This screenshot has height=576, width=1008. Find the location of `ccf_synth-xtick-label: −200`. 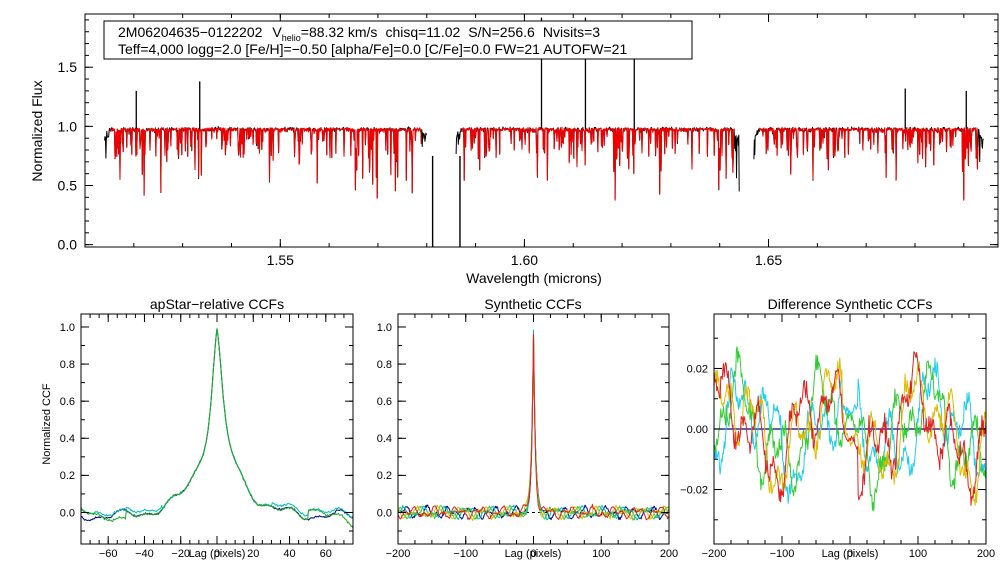

ccf_synth-xtick-label: −200 is located at coordinates (398, 554).